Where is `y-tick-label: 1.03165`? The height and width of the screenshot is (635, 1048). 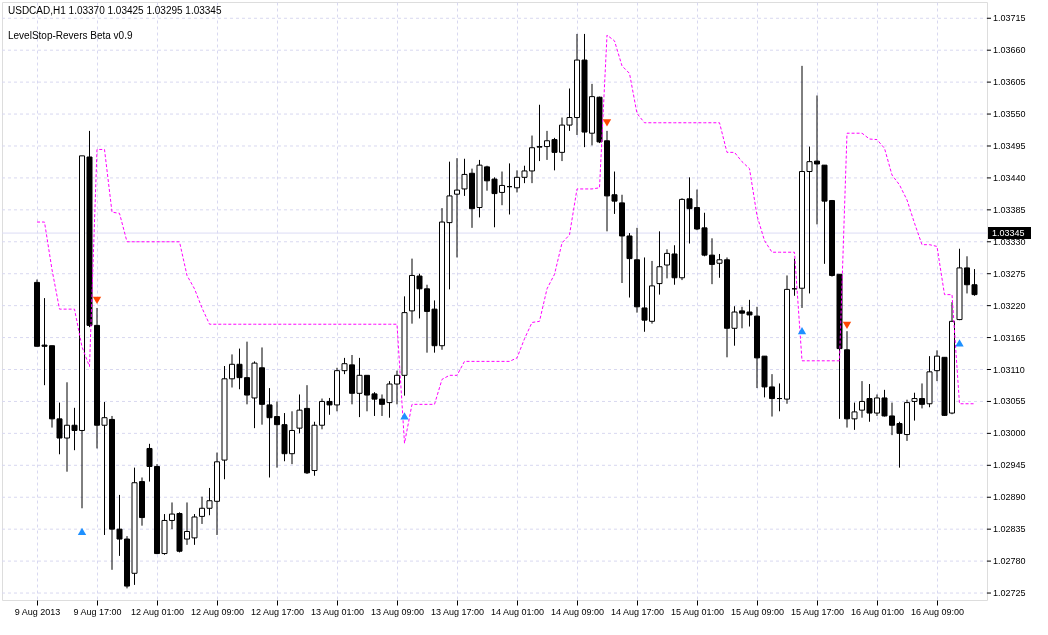 y-tick-label: 1.03165 is located at coordinates (1009, 337).